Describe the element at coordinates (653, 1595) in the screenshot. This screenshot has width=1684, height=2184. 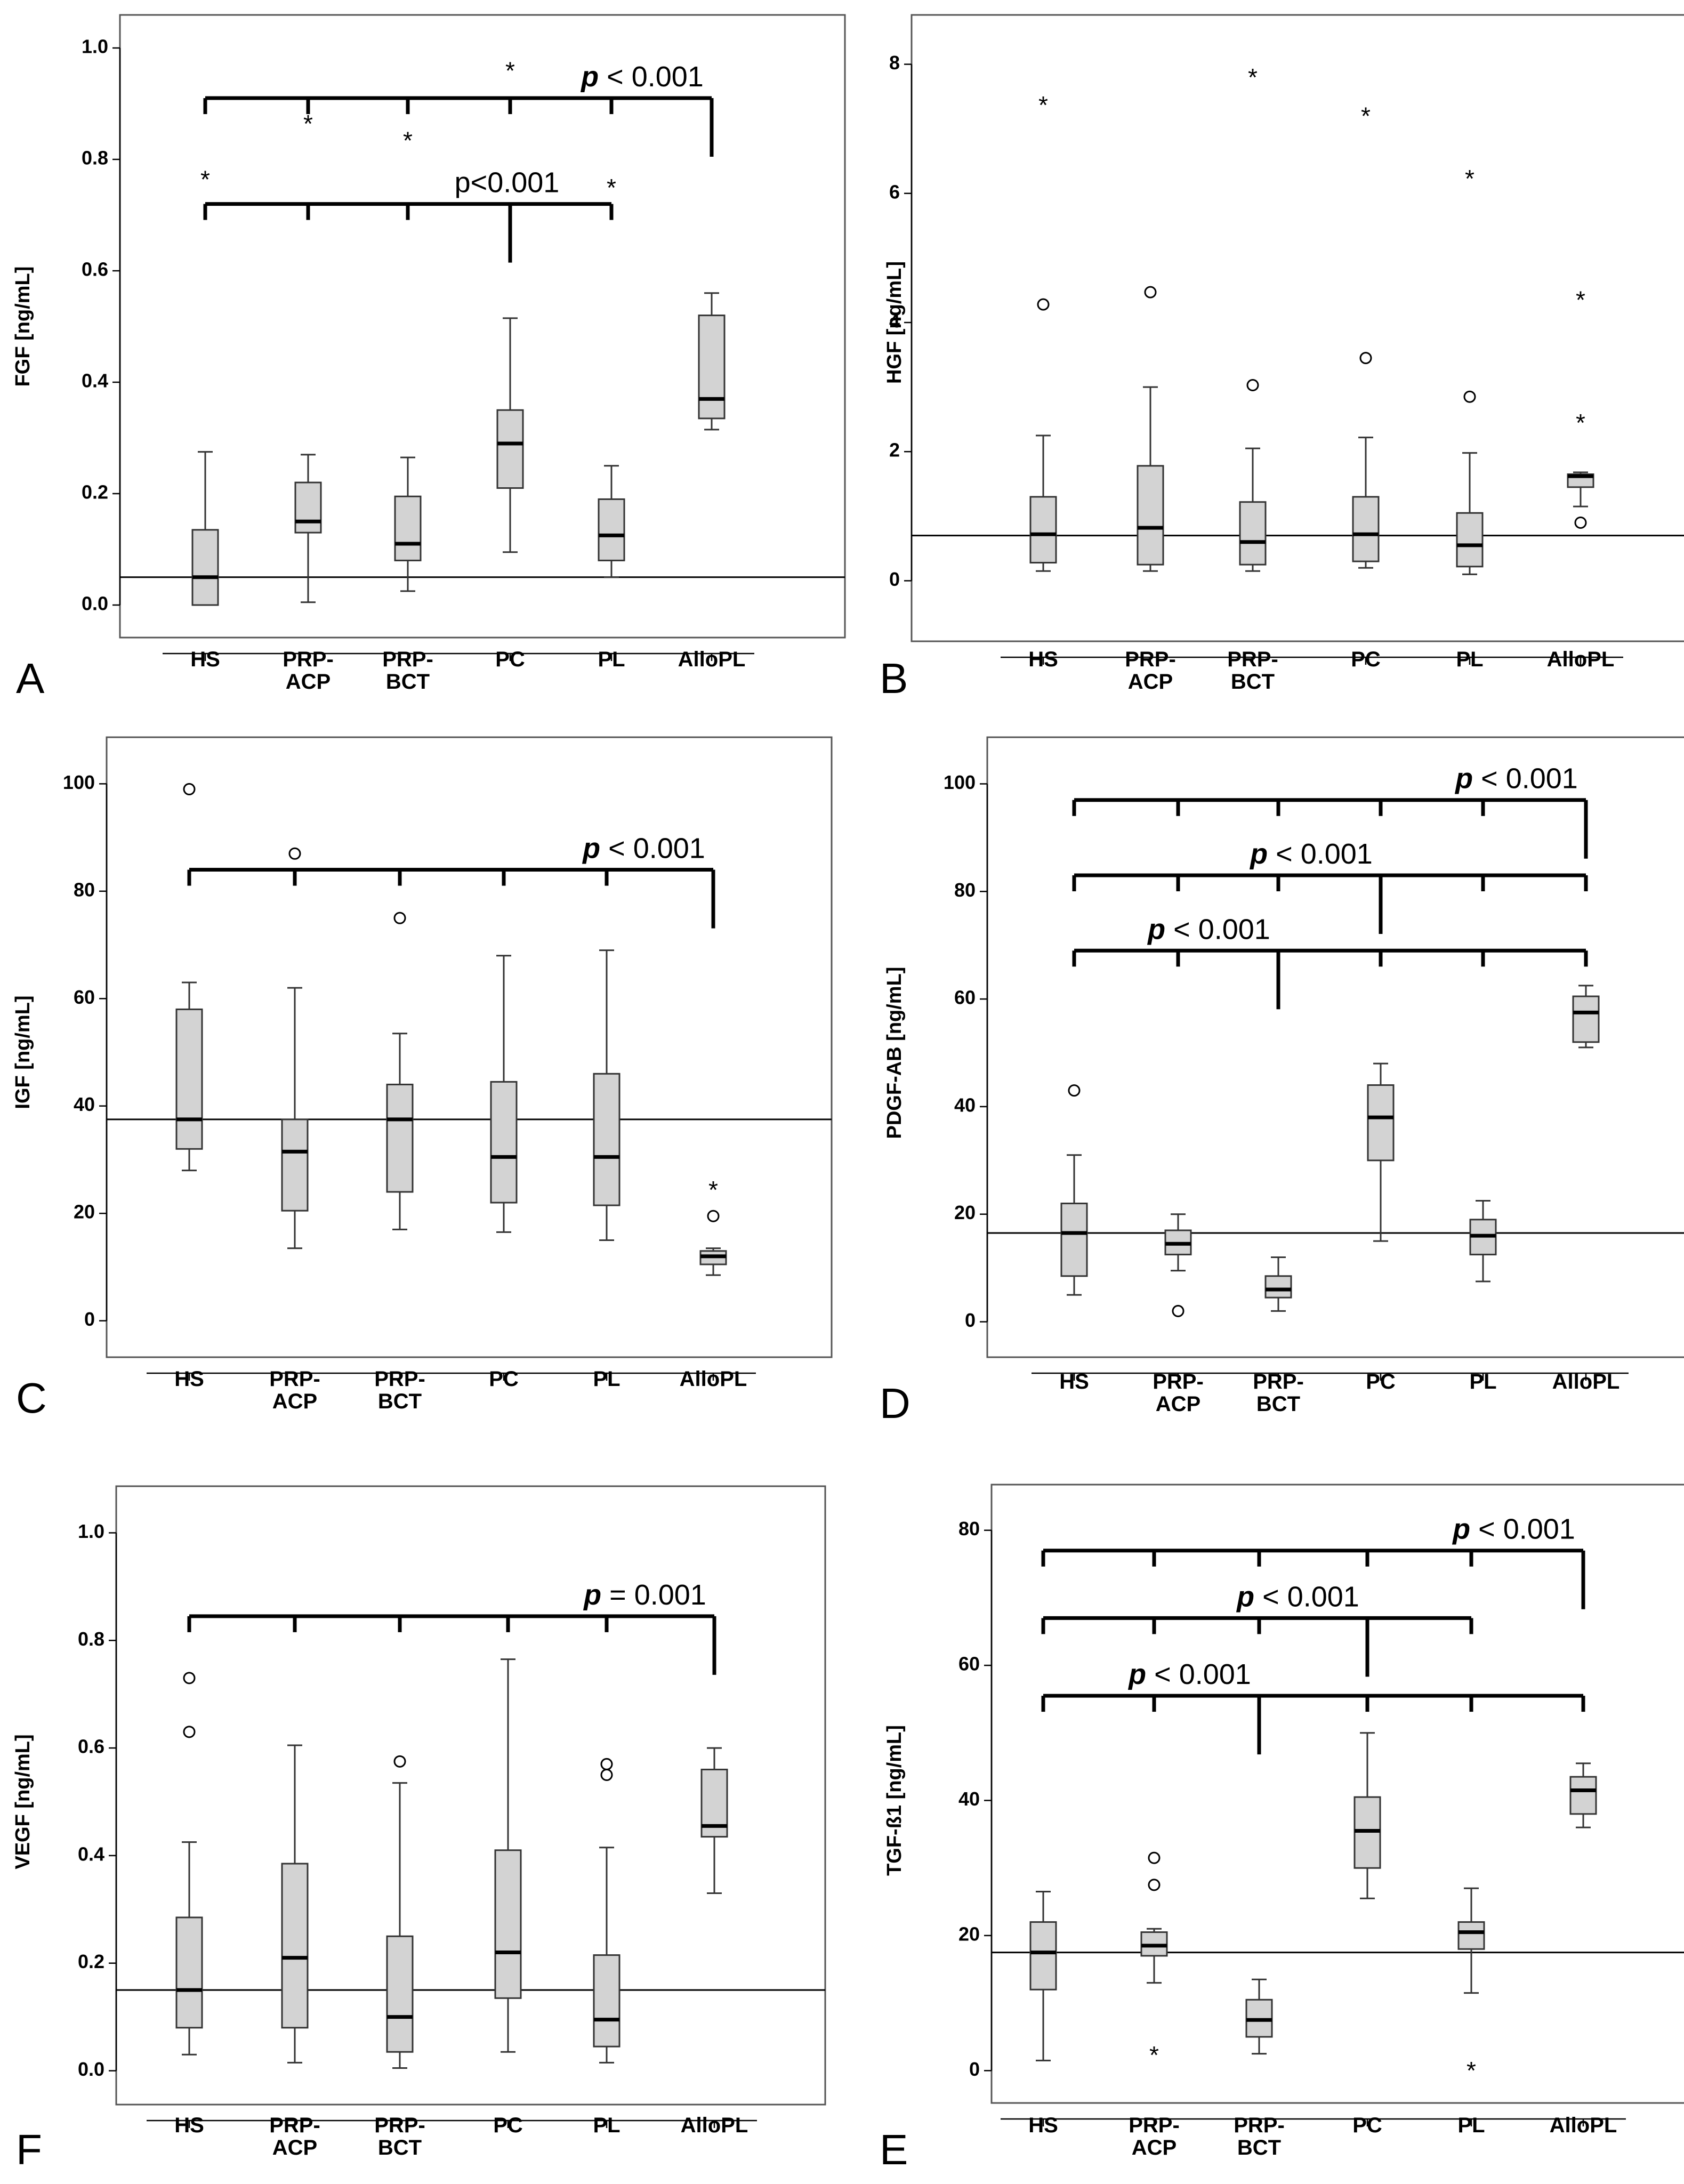
I see `p-value: = 0.001` at that location.